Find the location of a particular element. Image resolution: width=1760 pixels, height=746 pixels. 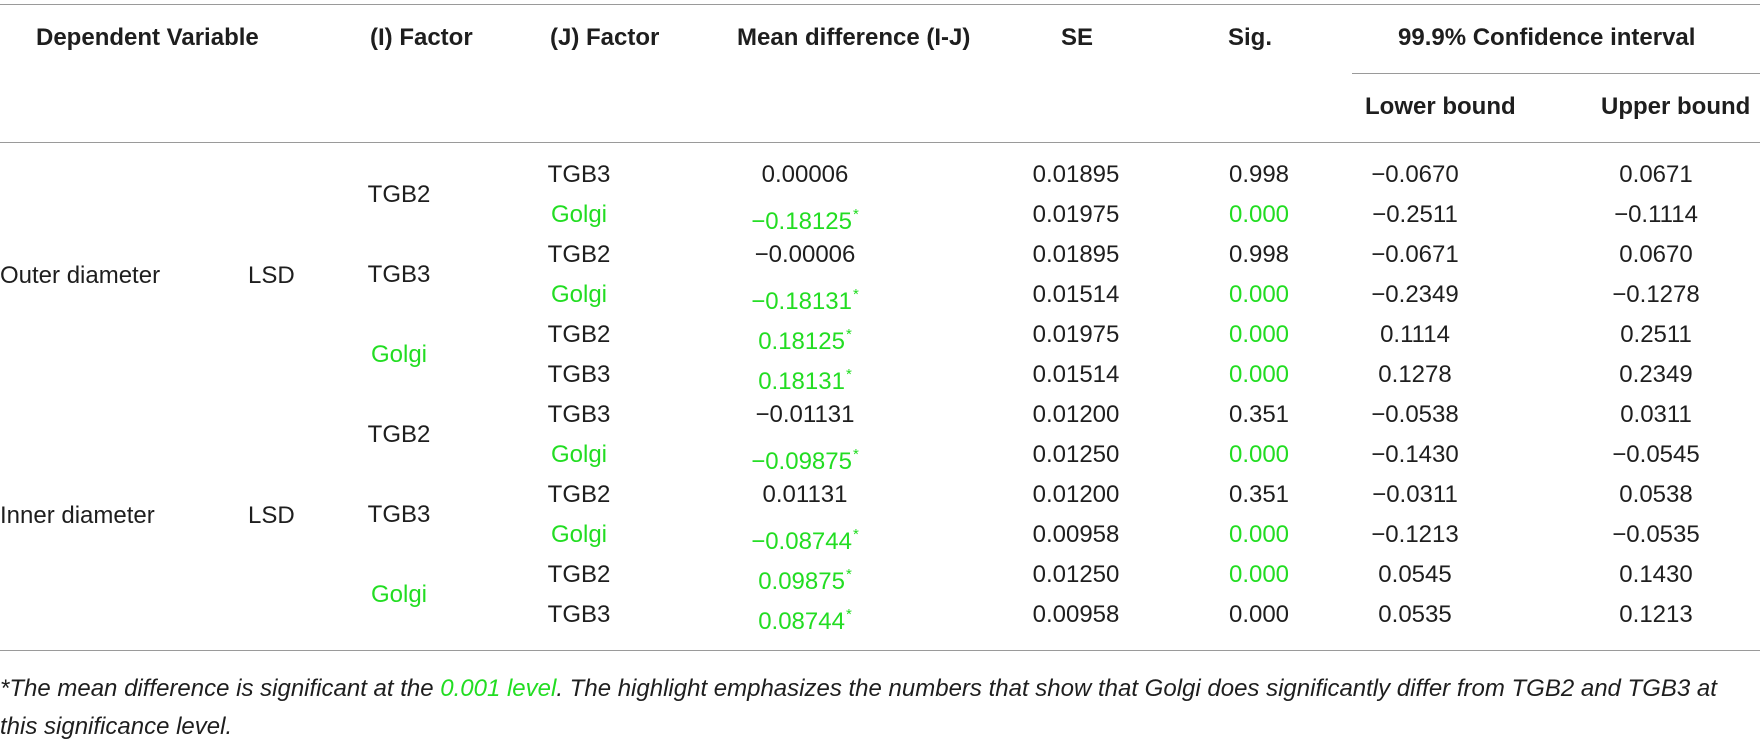

mean-difference-value: 0.08744 is located at coordinates (801, 621).